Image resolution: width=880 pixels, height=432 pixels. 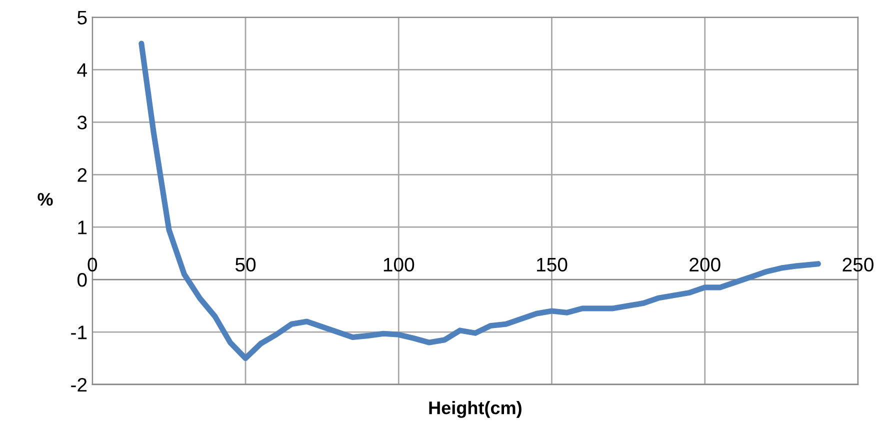 What do you see at coordinates (79, 333) in the screenshot?
I see `y-tick-label: -1` at bounding box center [79, 333].